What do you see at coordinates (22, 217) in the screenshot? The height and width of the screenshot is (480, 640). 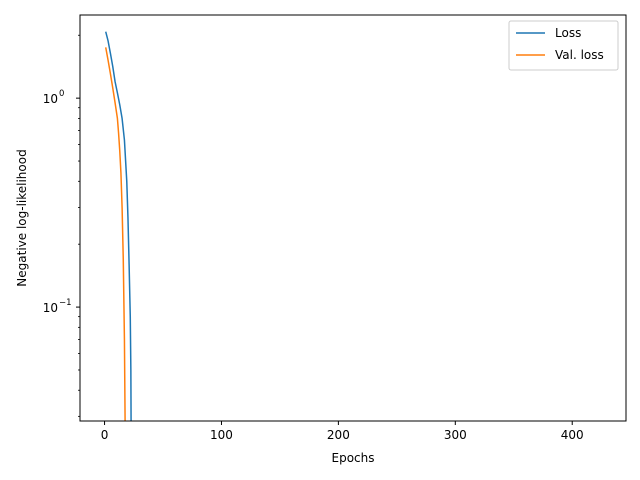 I see `y-axis-label: Negative log-likelihood` at bounding box center [22, 217].